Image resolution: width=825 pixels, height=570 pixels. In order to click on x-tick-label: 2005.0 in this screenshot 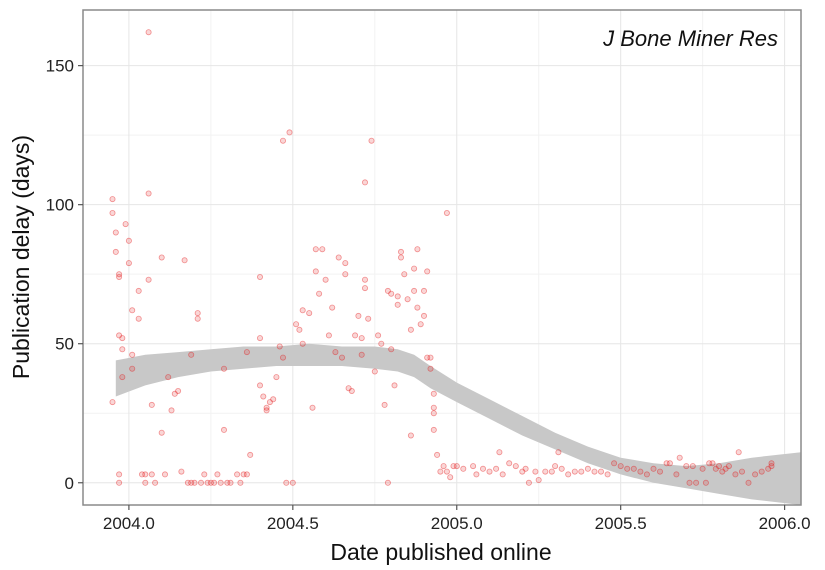, I will do `click(457, 523)`.